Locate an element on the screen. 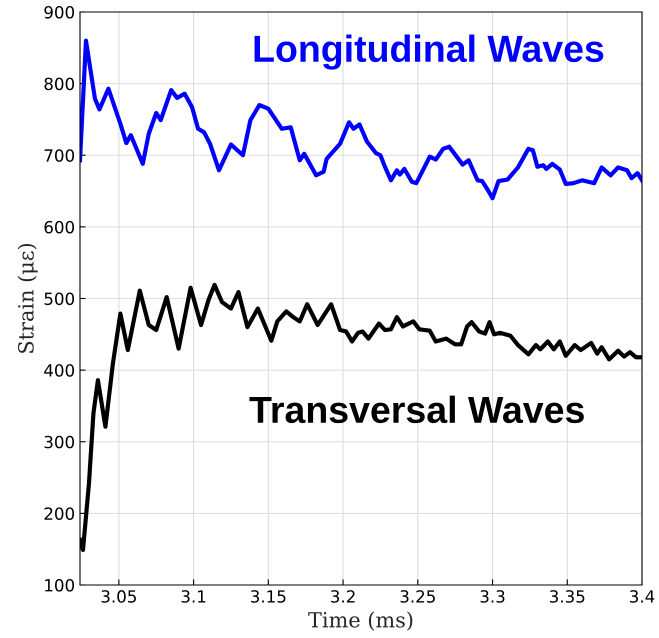  x-tick-label: 3.05 is located at coordinates (119, 596).